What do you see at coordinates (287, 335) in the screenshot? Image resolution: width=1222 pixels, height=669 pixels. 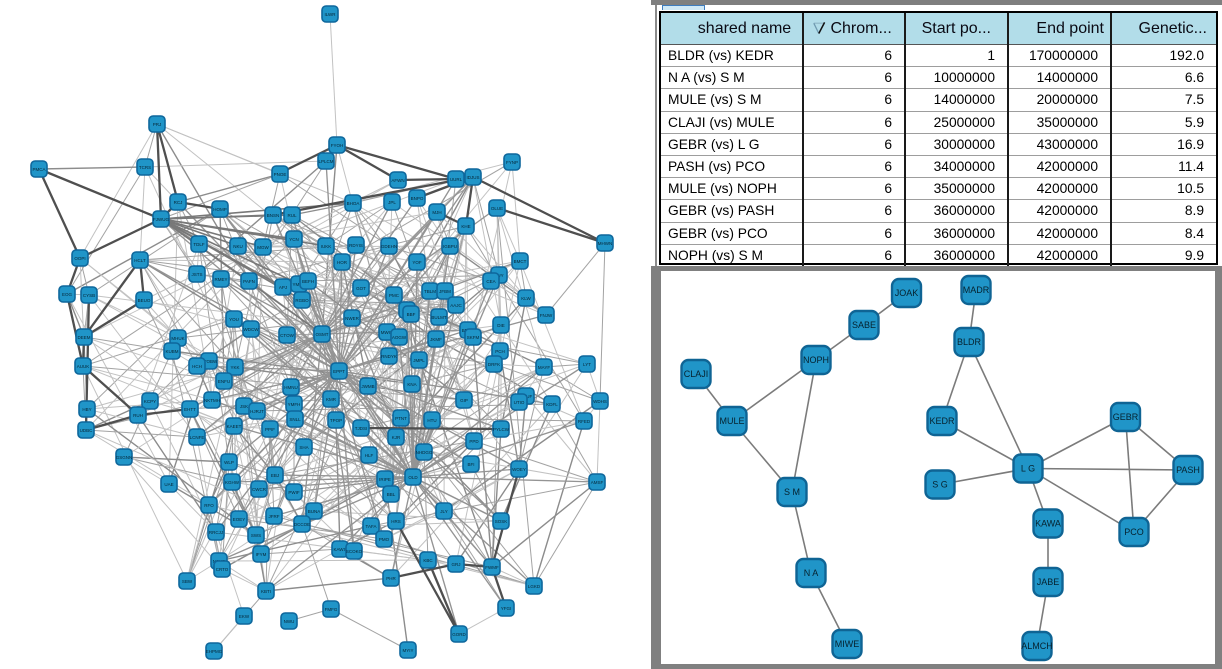 I see `svg-text: CTOW` at bounding box center [287, 335].